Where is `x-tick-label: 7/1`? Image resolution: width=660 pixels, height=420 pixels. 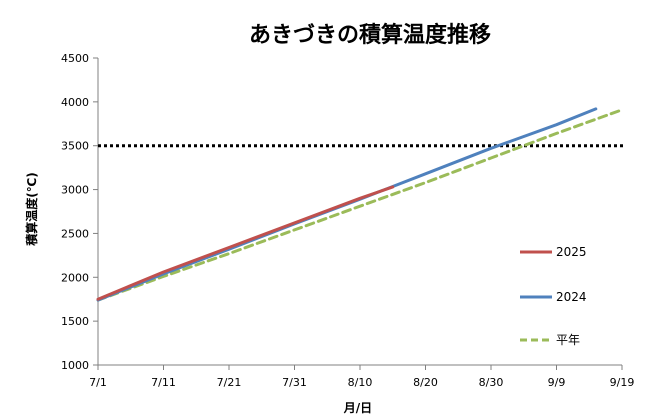
x-tick-label: 7/1 is located at coordinates (98, 382).